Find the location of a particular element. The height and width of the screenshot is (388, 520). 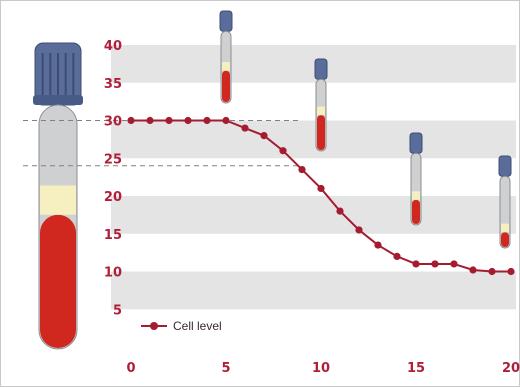

large-tube is located at coordinates (58, 196).